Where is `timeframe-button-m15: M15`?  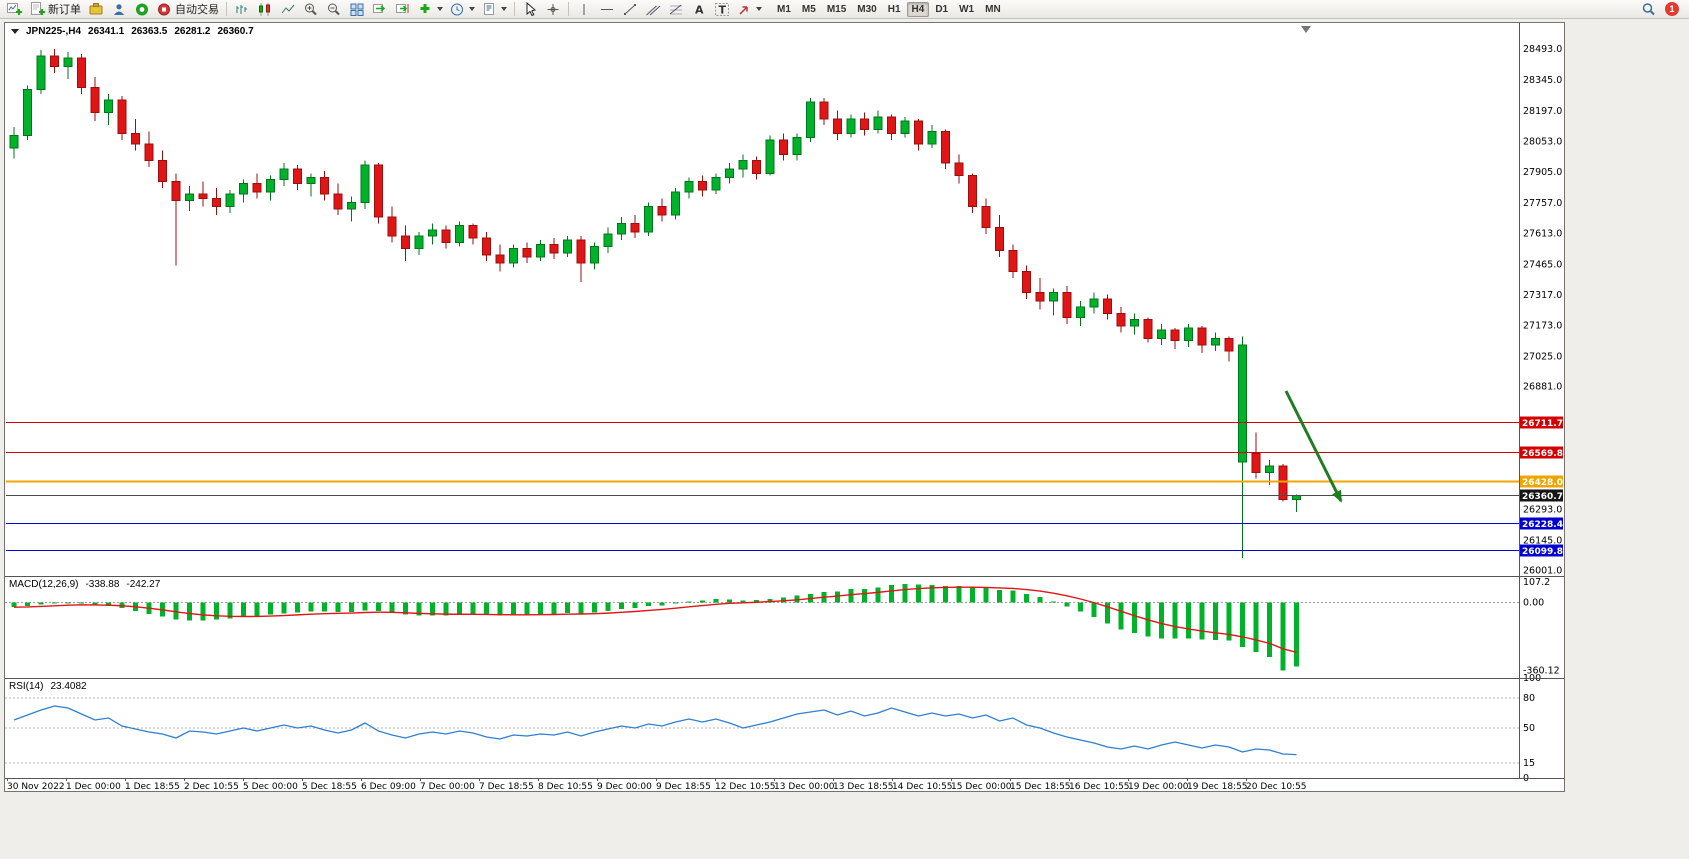 timeframe-button-m15: M15 is located at coordinates (836, 9).